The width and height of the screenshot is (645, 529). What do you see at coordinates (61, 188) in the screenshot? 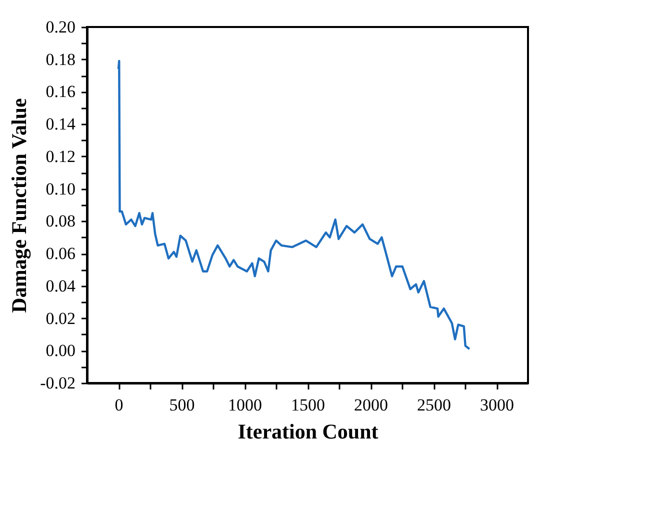
I see `y-tick-label: 0.10` at bounding box center [61, 188].